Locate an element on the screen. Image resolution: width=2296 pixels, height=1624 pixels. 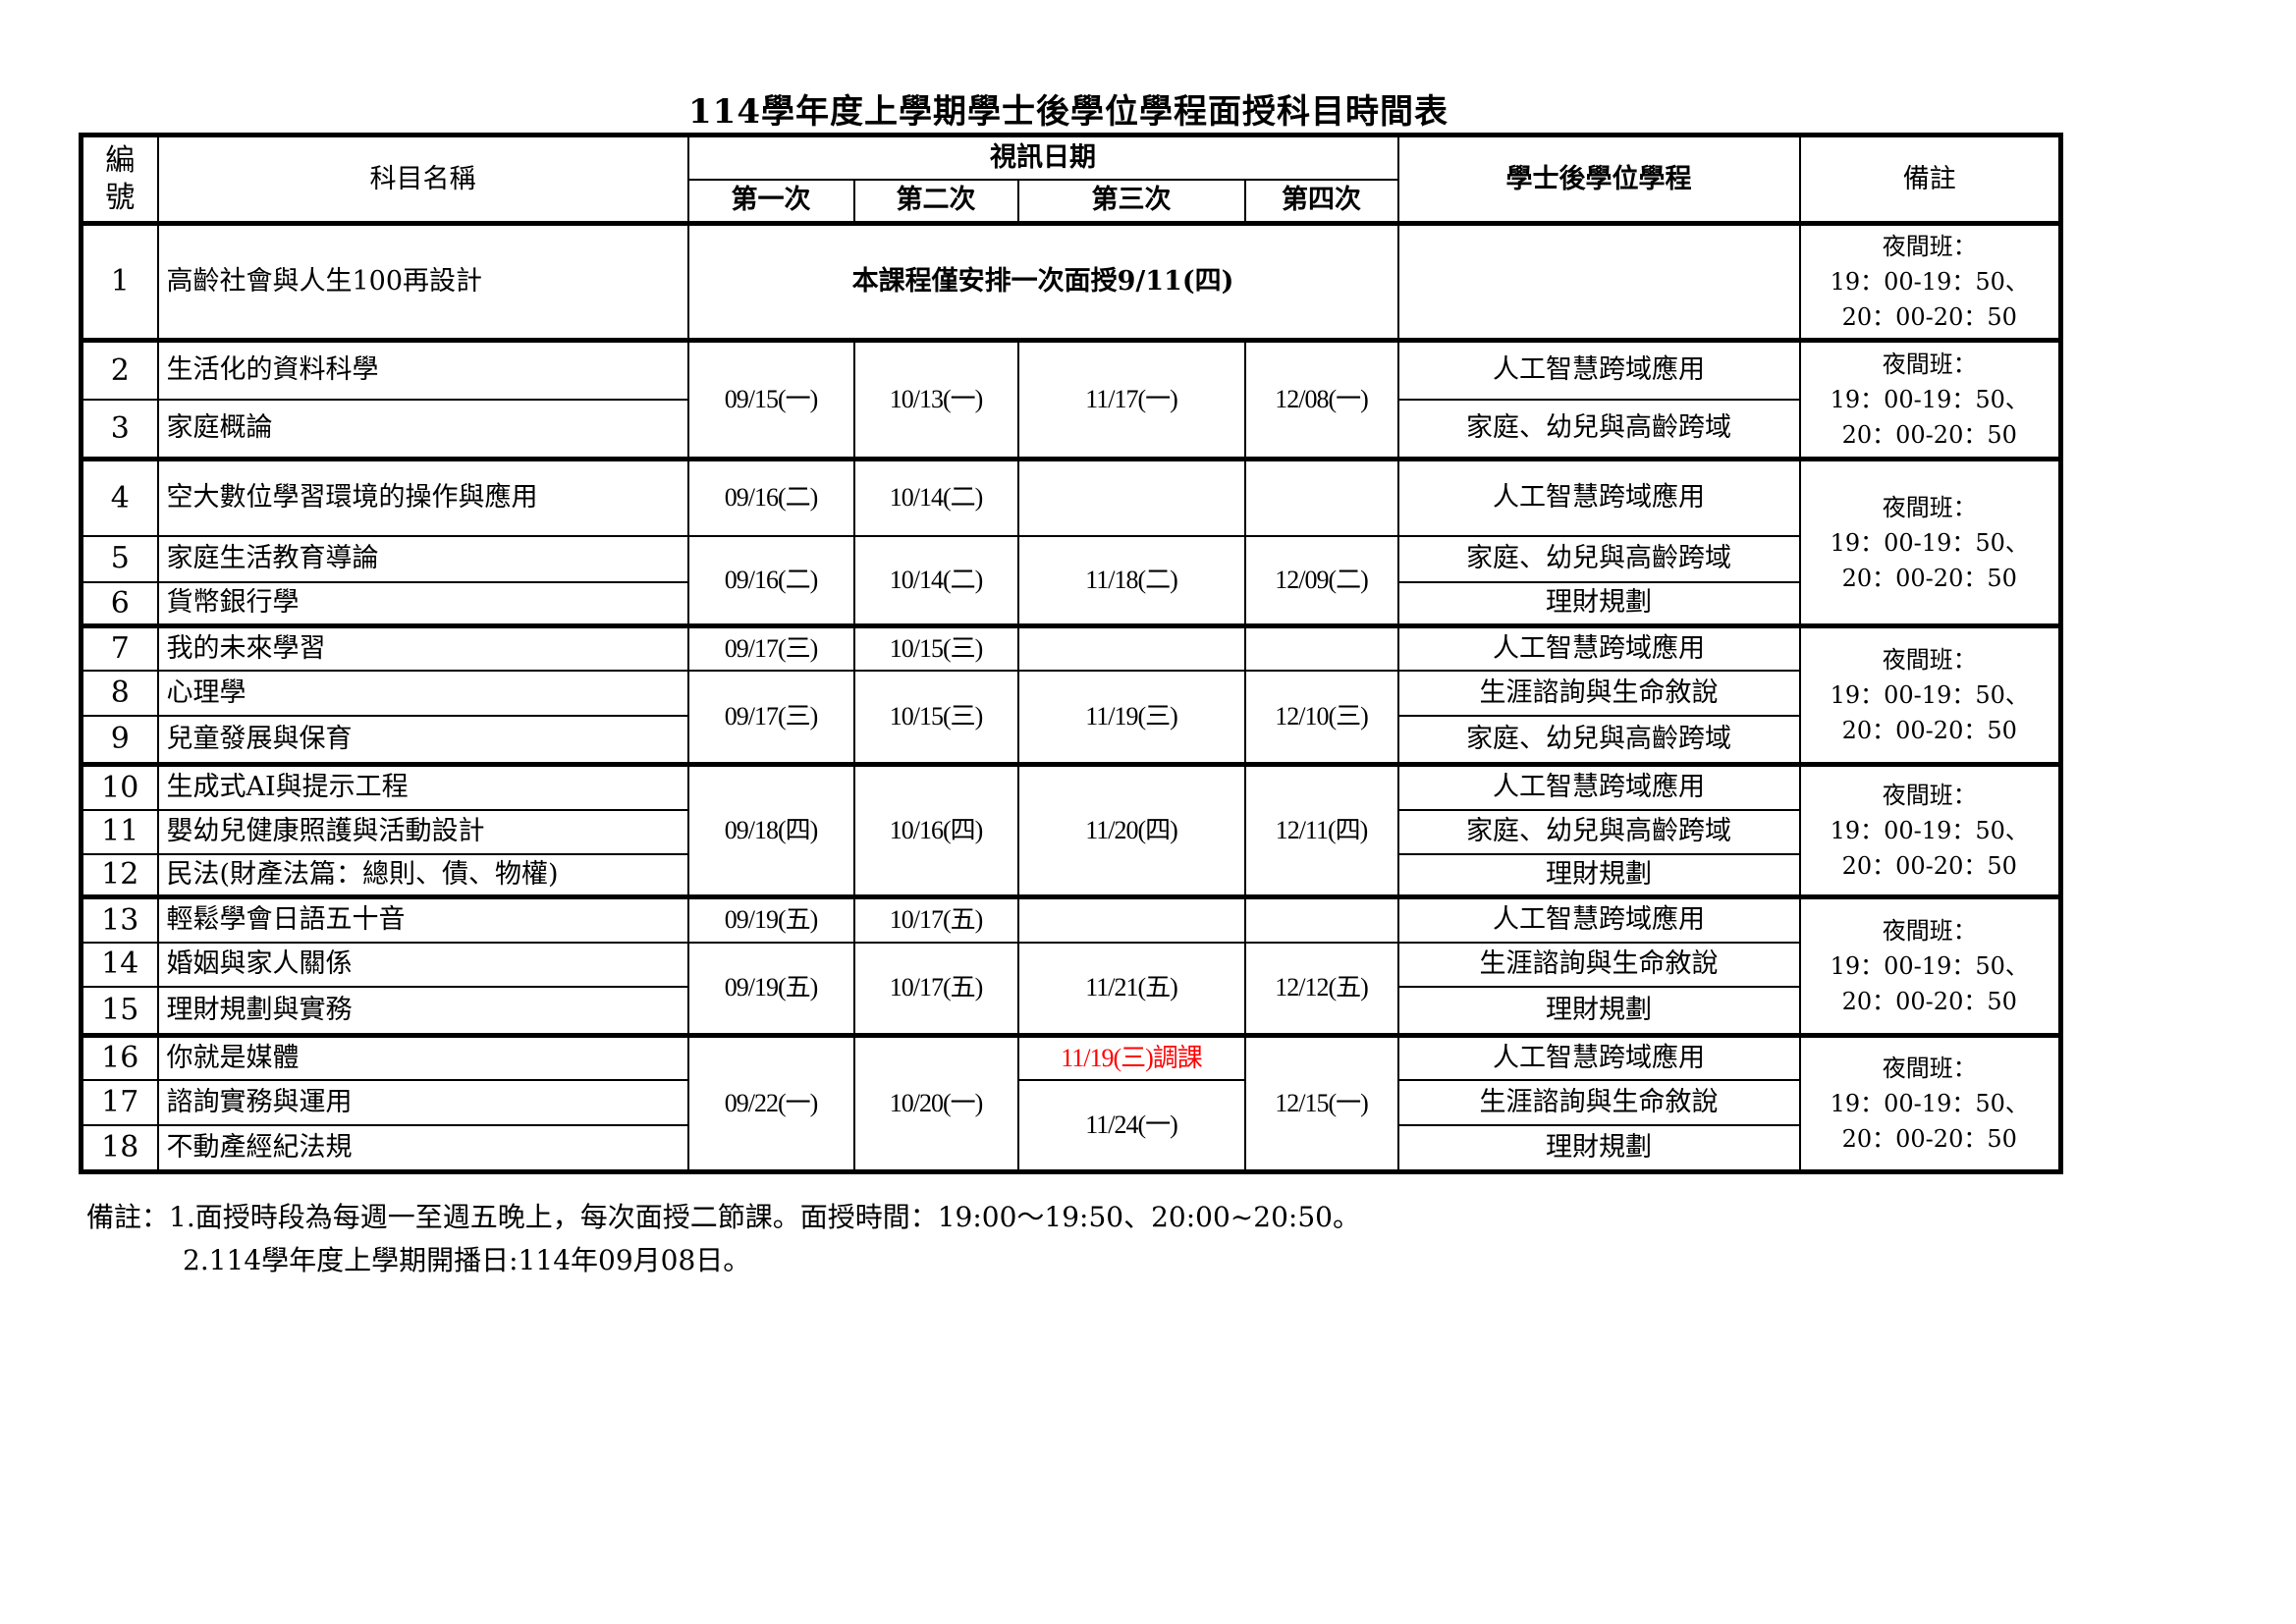
date-second: 10/14(二) is located at coordinates (935, 580).